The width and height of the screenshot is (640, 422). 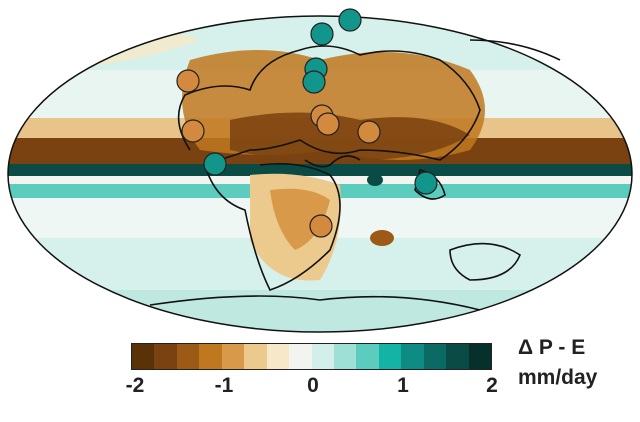 What do you see at coordinates (224, 385) in the screenshot?
I see `colorbar-tick-label: -1` at bounding box center [224, 385].